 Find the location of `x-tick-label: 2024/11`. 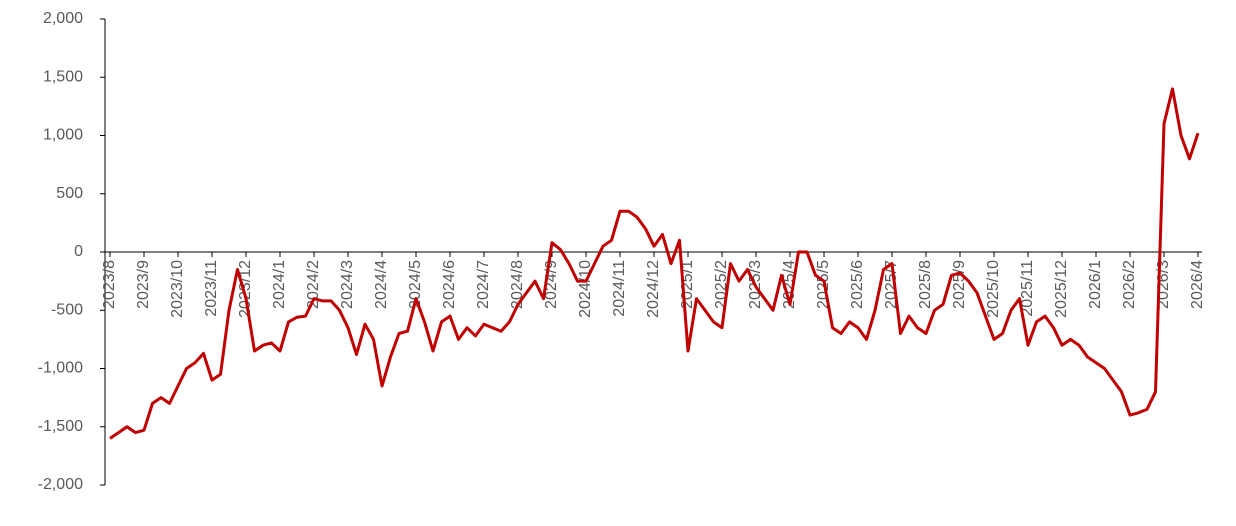

x-tick-label: 2024/11 is located at coordinates (619, 288).